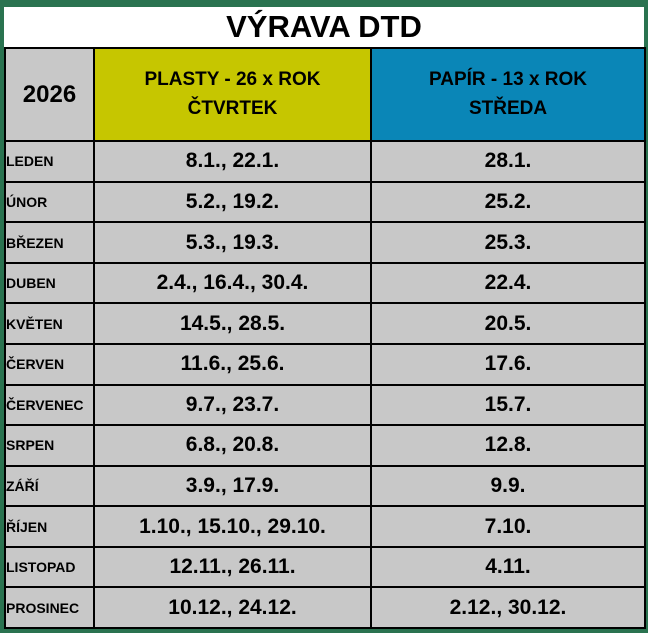 The height and width of the screenshot is (633, 648). What do you see at coordinates (232, 405) in the screenshot?
I see `plastics-dates: 9.7., 23.7.` at bounding box center [232, 405].